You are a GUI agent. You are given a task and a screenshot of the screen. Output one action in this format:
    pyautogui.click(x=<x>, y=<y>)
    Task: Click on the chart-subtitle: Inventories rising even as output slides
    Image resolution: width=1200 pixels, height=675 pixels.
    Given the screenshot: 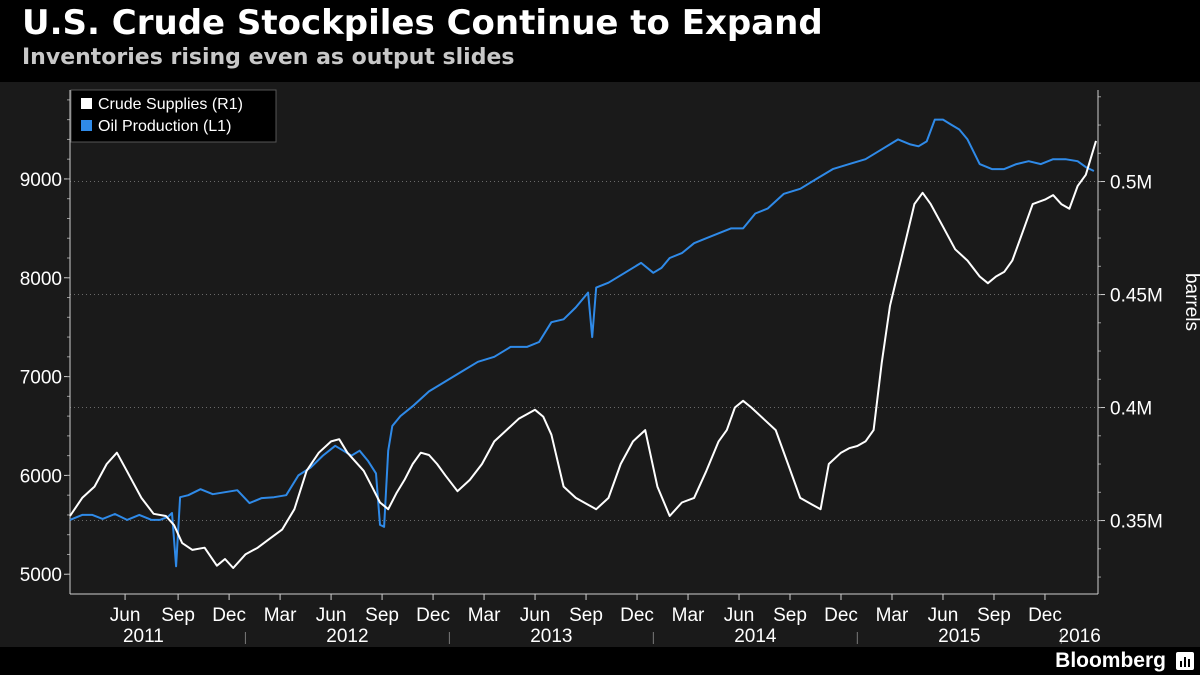 What is the action you would take?
    pyautogui.click(x=268, y=57)
    